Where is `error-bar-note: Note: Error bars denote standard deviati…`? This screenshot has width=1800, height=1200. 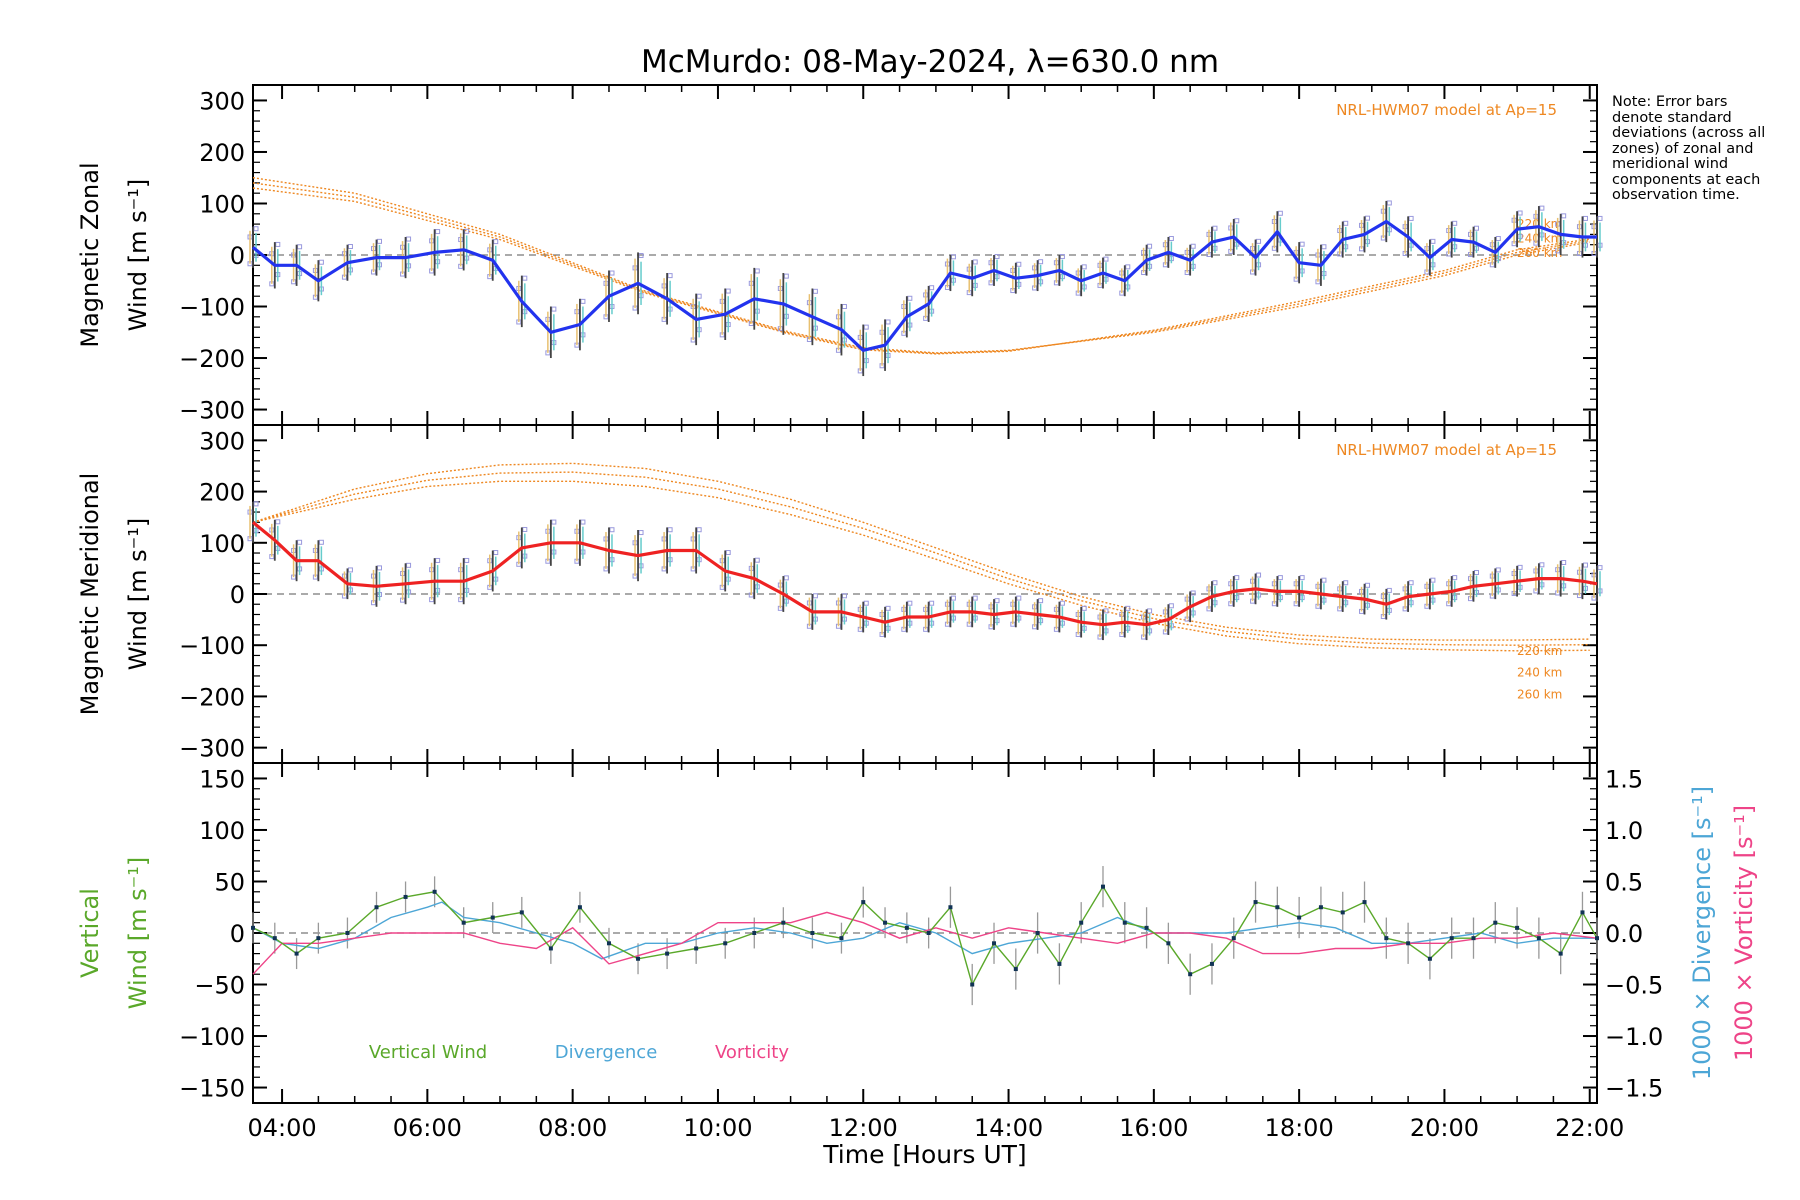 error-bar-note: Note: Error bars denote standard deviati… is located at coordinates (1689, 148).